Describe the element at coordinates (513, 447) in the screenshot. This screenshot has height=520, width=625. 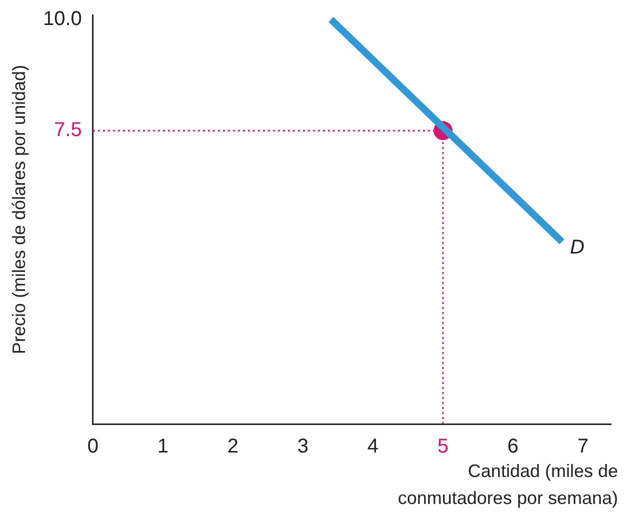
I see `x-tick-label: 6` at that location.